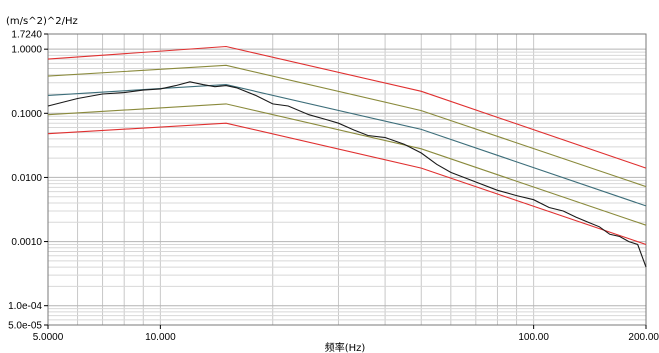  What do you see at coordinates (345, 347) in the screenshot?
I see `x-axis-label: 频率(Hz)` at bounding box center [345, 347].